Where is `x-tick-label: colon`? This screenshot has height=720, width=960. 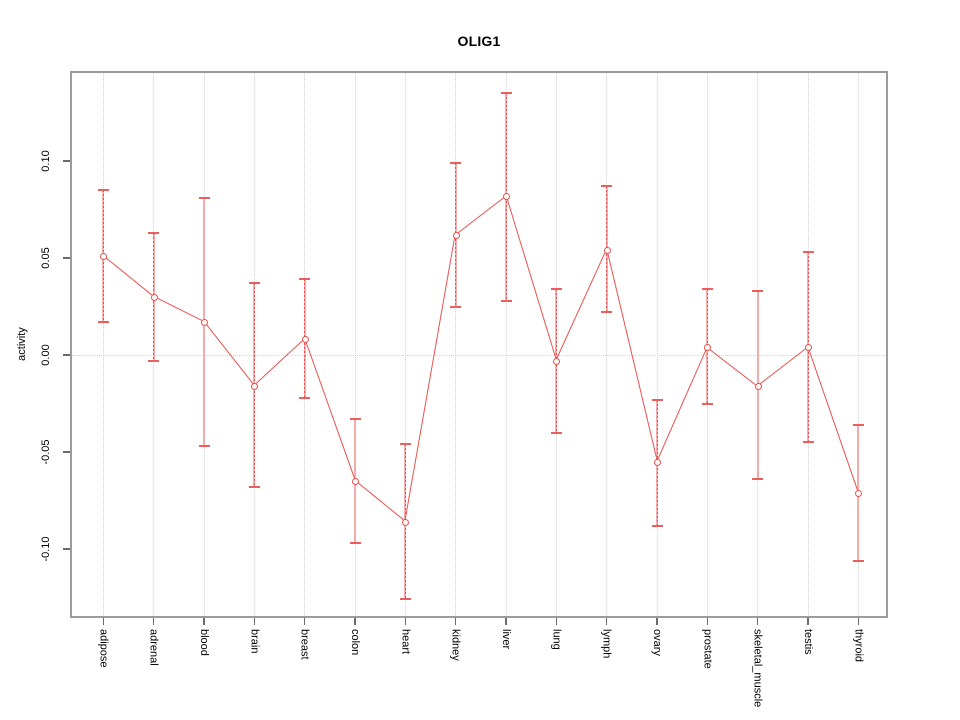
x-tick-label: colon is located at coordinates (355, 642).